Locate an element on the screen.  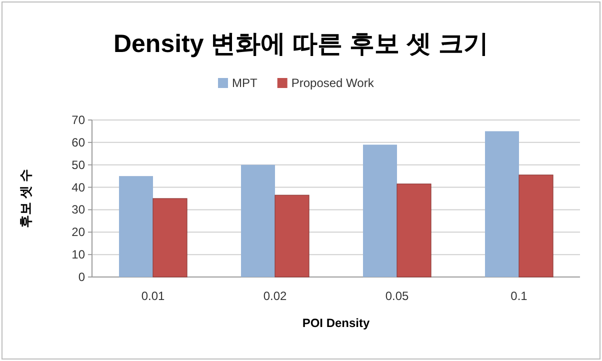
x-tick-label: 0.01 is located at coordinates (153, 296).